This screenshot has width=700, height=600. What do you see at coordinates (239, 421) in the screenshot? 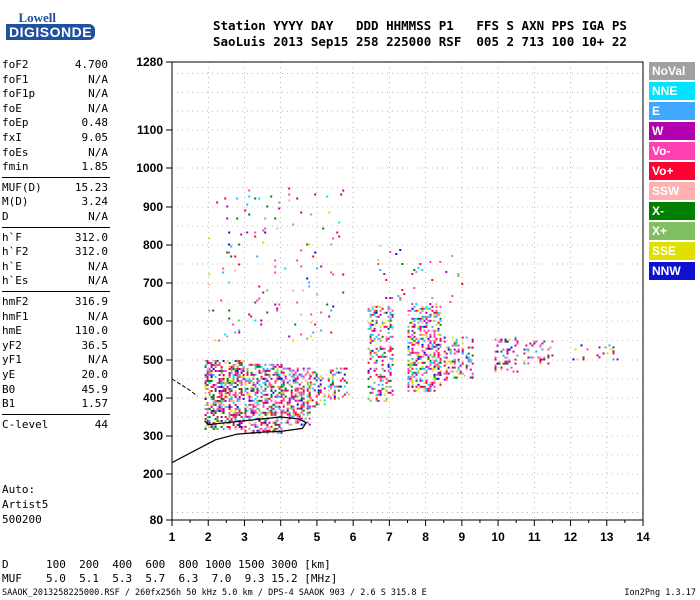
I see `trace-lines` at bounding box center [239, 421].